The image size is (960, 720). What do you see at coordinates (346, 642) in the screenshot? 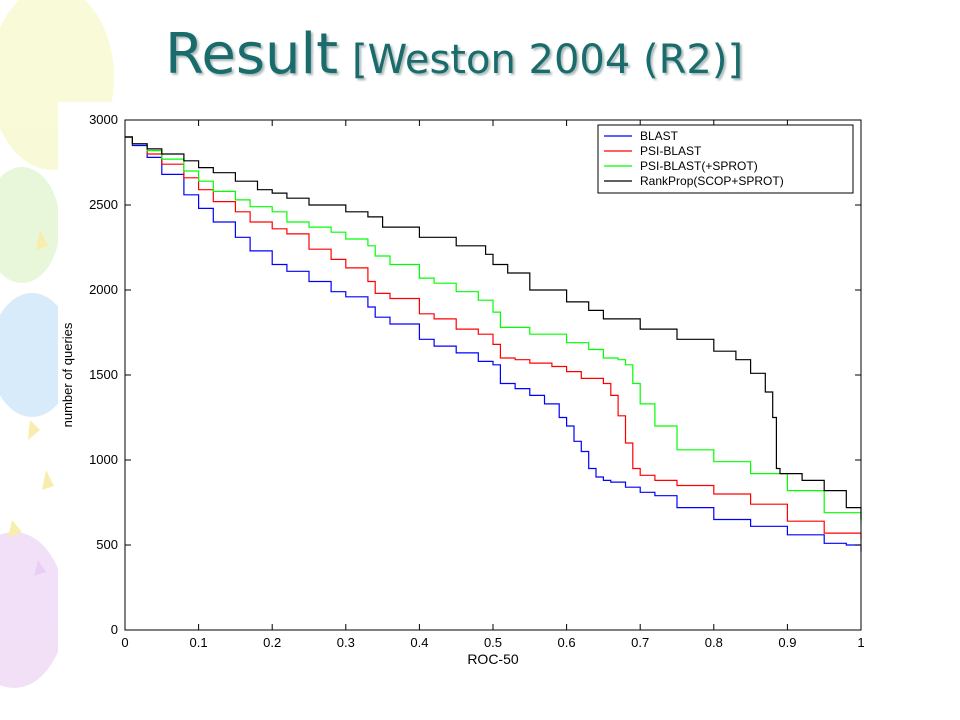
I see `x-tick-label: 0.3` at bounding box center [346, 642].